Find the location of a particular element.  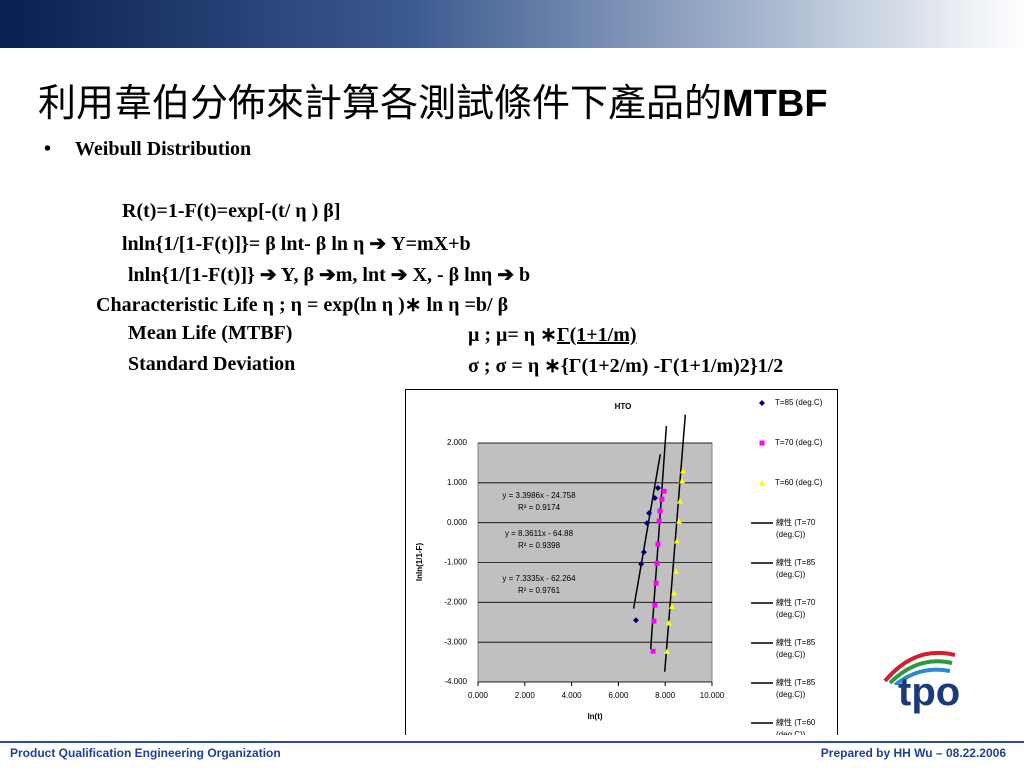

x-tick-label: 6.000 is located at coordinates (618, 695).